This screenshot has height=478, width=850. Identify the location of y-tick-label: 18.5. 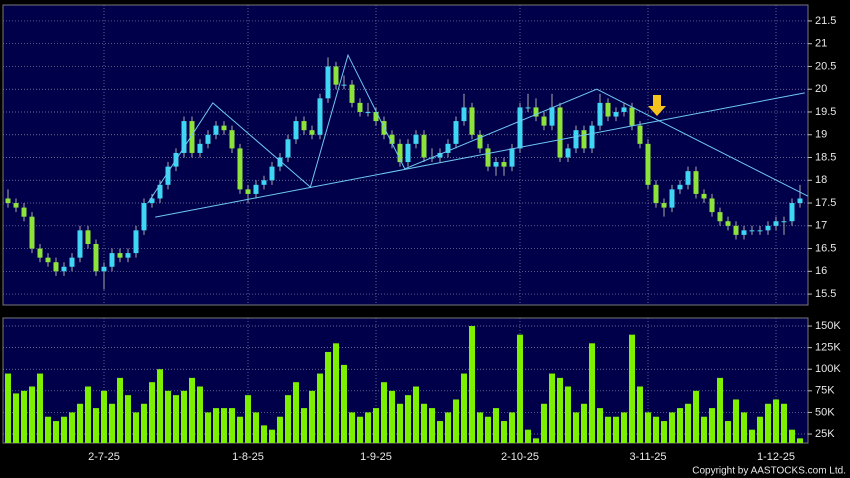
(825, 157).